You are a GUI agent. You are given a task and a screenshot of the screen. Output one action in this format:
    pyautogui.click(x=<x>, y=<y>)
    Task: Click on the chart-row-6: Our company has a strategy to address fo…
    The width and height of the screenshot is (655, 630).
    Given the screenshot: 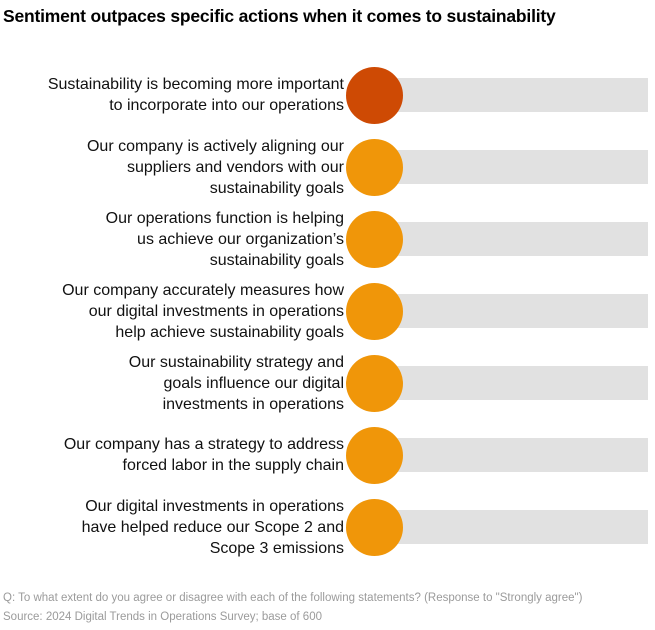 What is the action you would take?
    pyautogui.click(x=327, y=455)
    